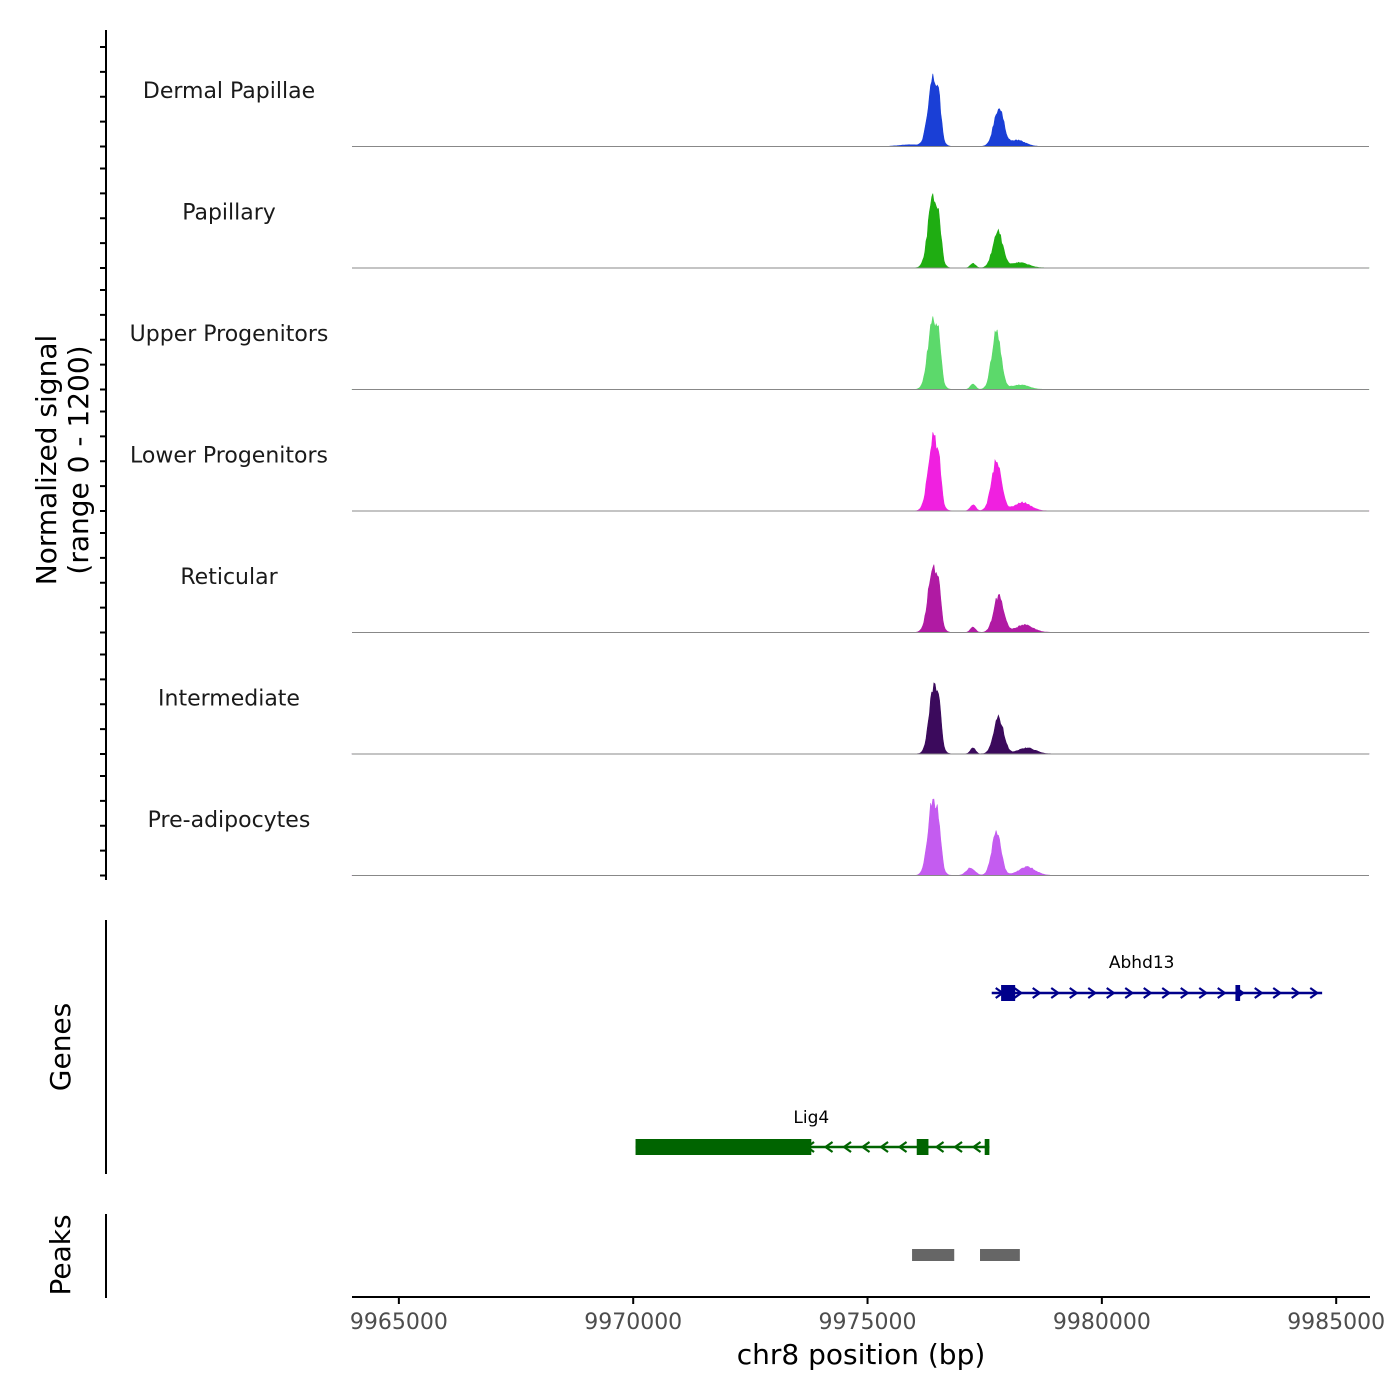  Describe the element at coordinates (1102, 1322) in the screenshot. I see `x-tick-label: 9980000` at that location.